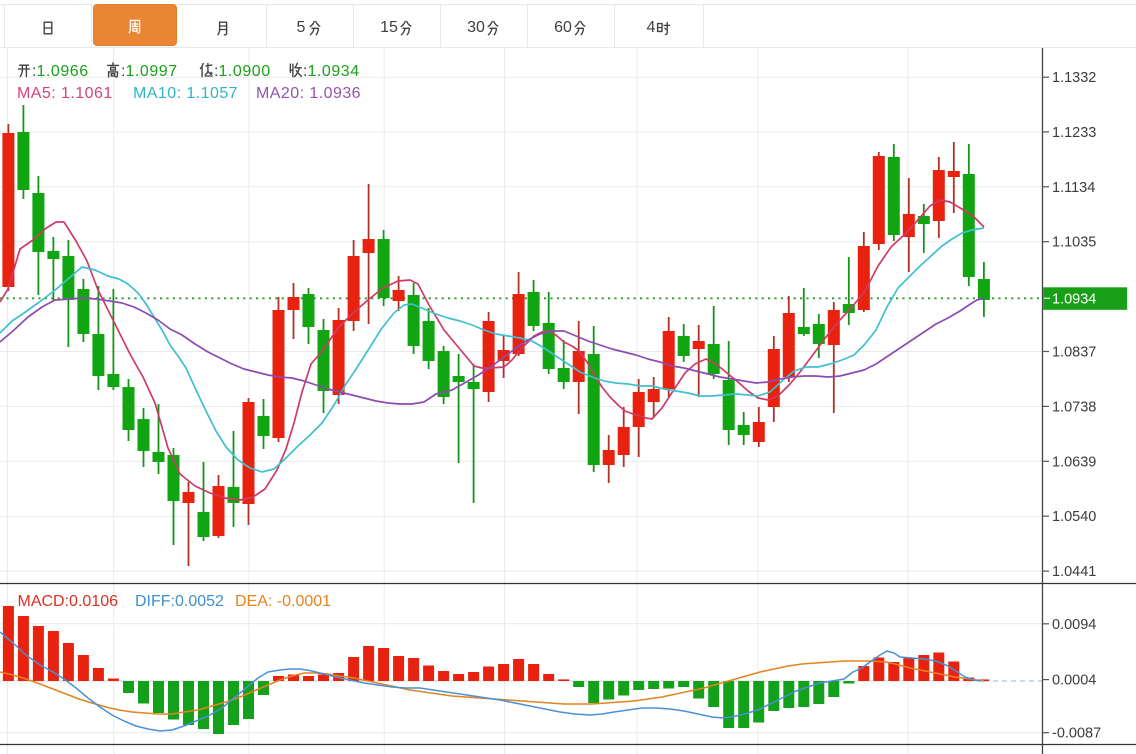 Image resolution: width=1136 pixels, height=754 pixels. What do you see at coordinates (1076, 734) in the screenshot?
I see `svg-text: -0.0087` at bounding box center [1076, 734].